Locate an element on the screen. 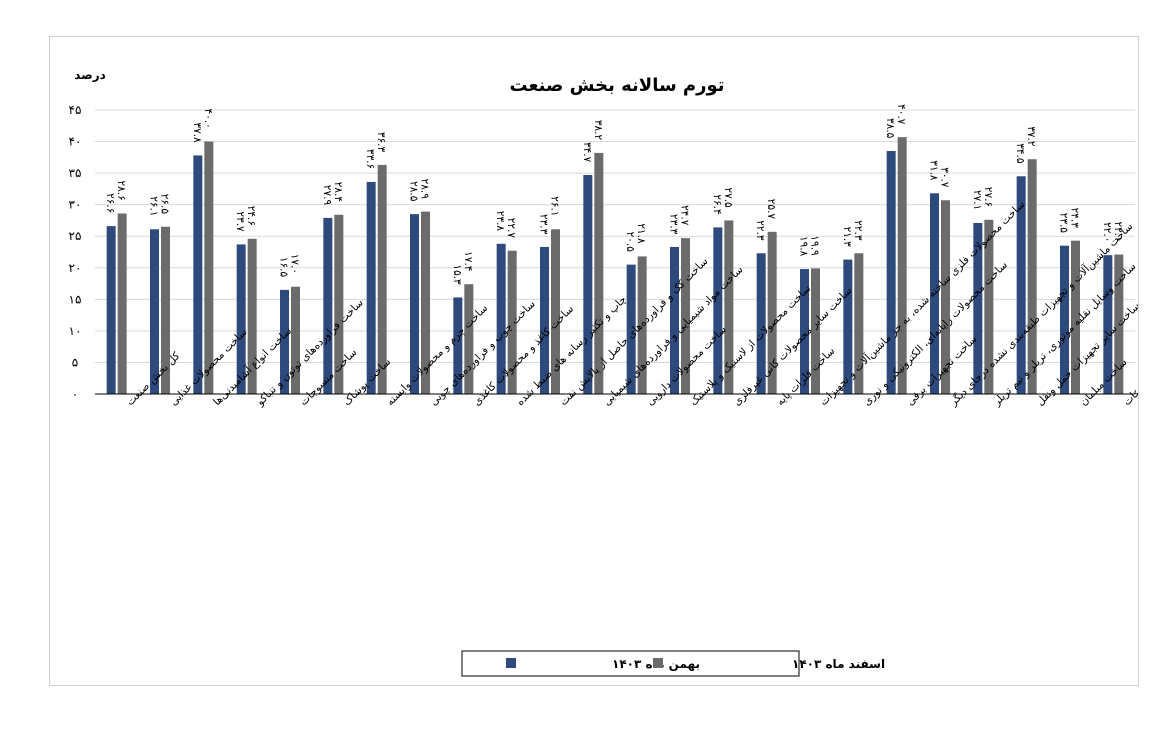  data-label-esfand: ۲۷.۵ is located at coordinates (728, 197).